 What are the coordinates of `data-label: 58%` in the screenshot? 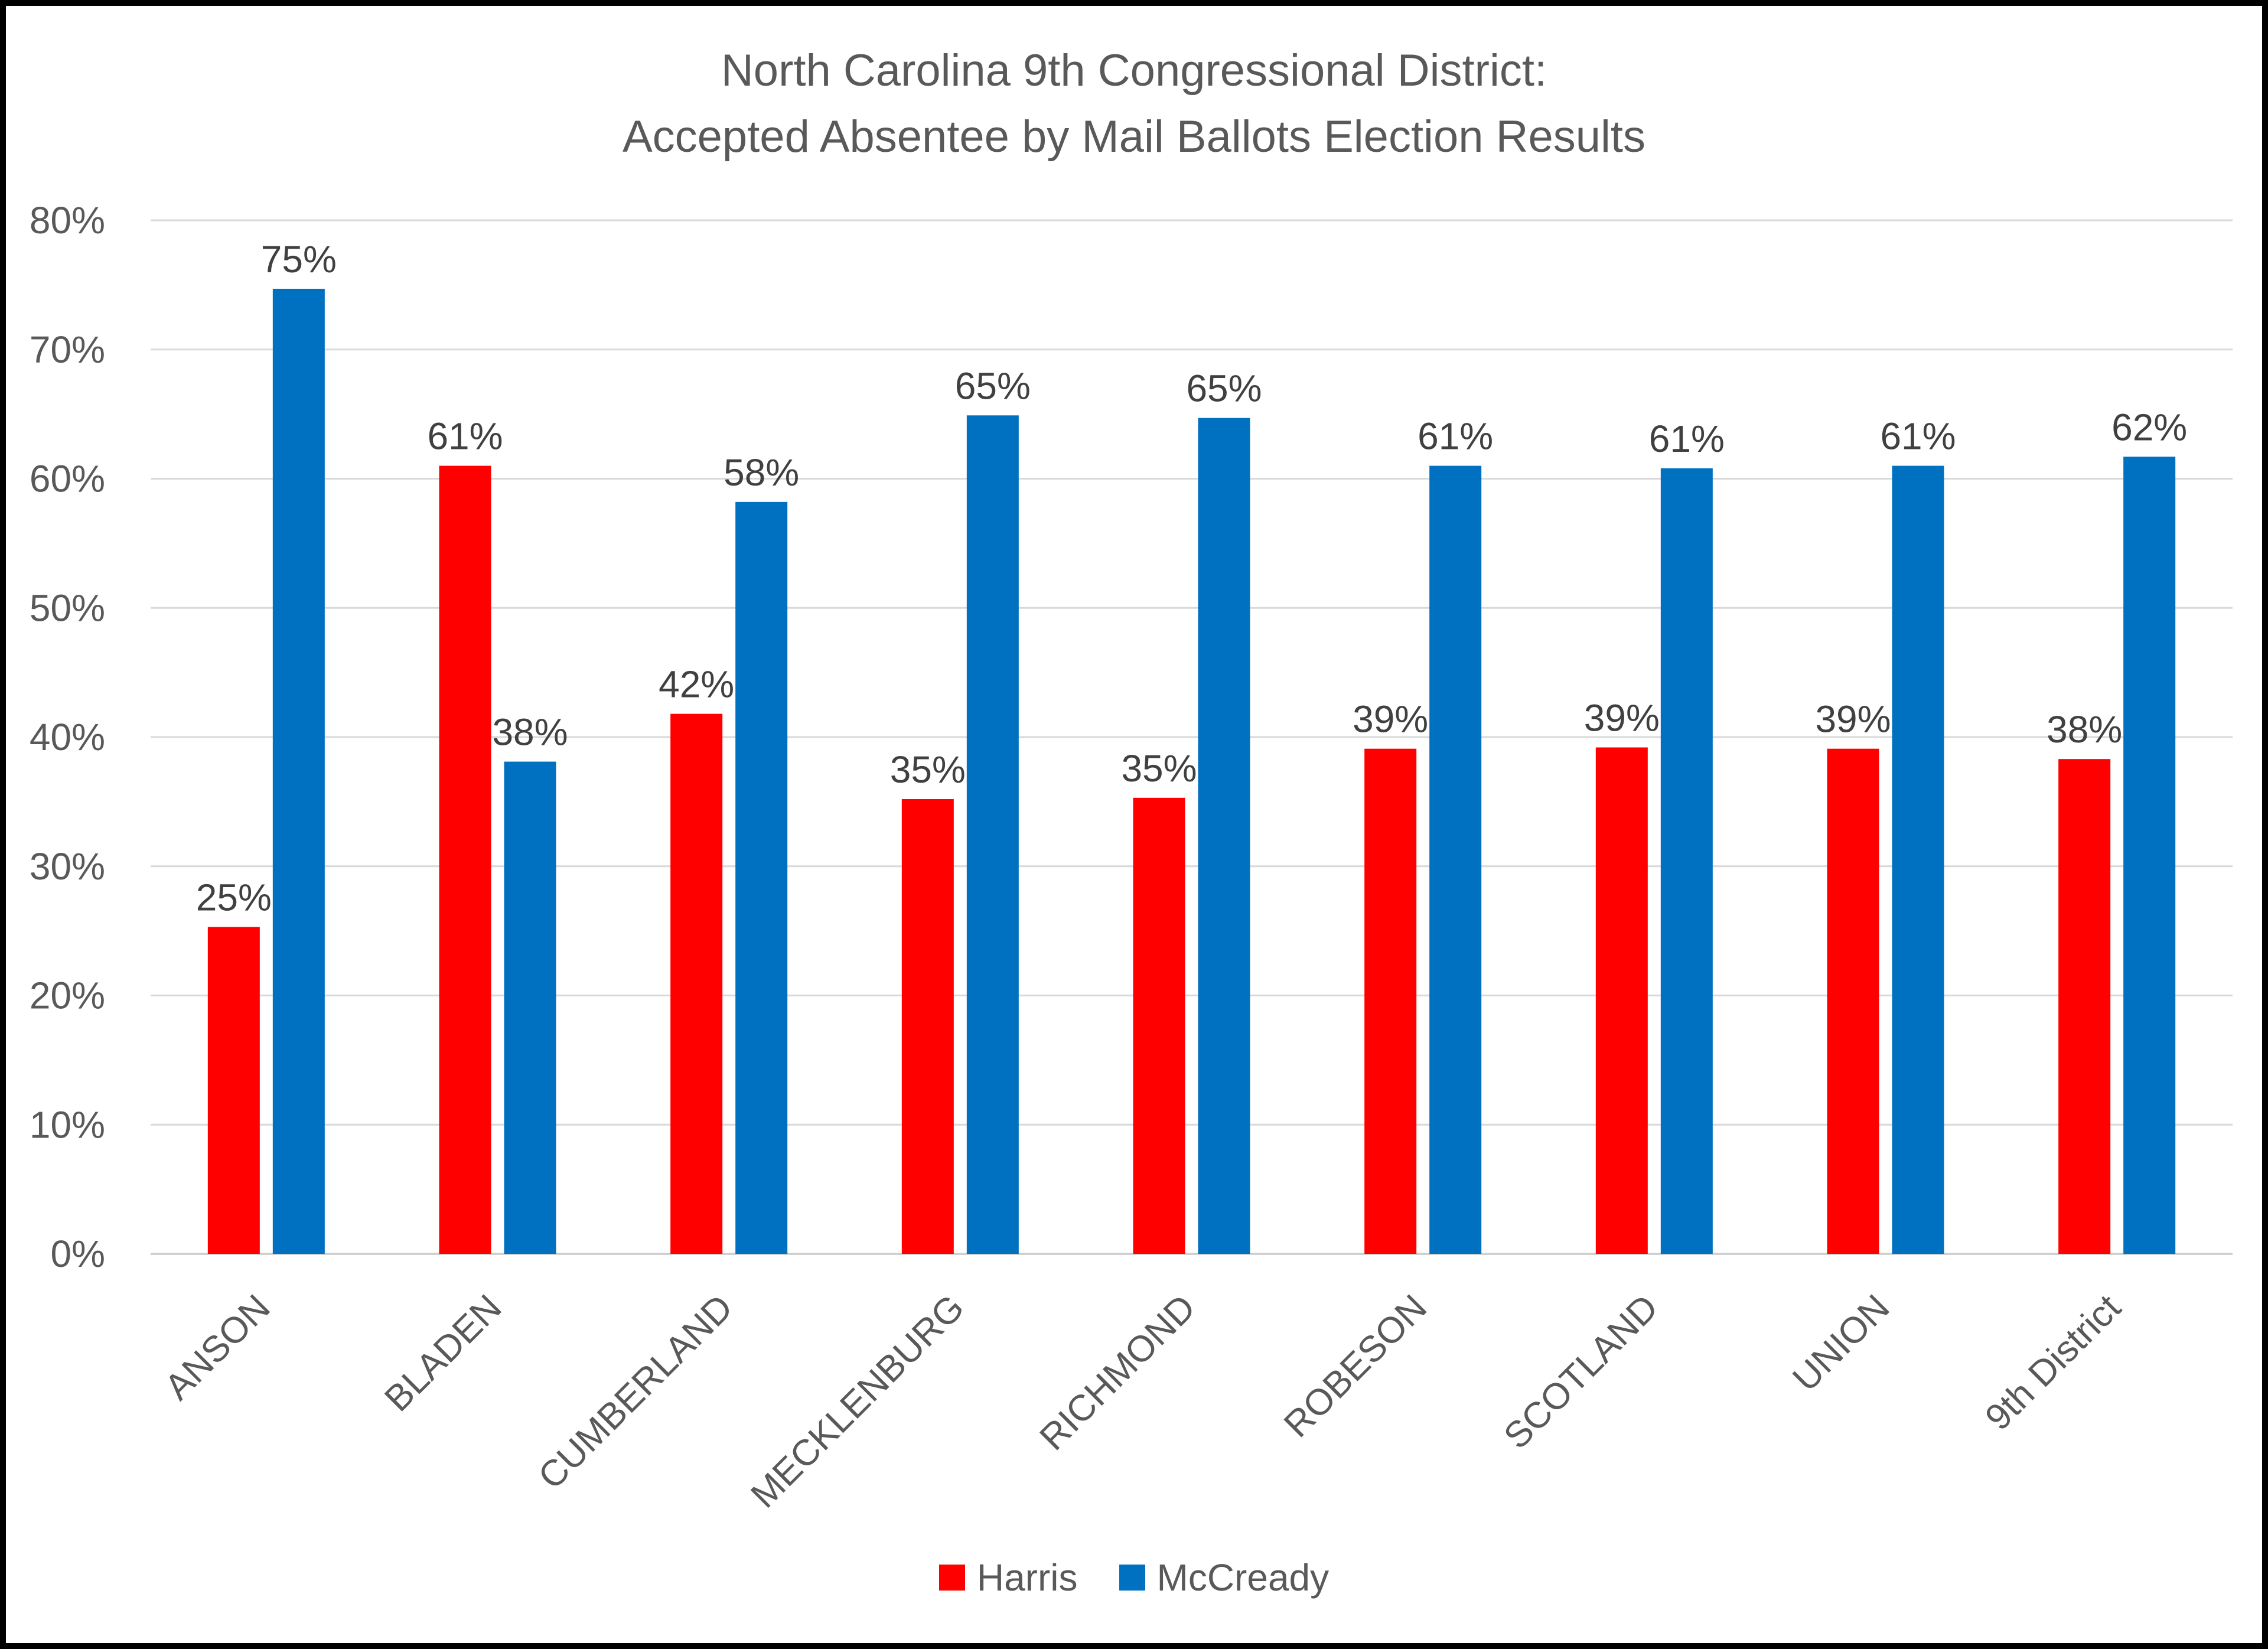 It's located at (761, 472).